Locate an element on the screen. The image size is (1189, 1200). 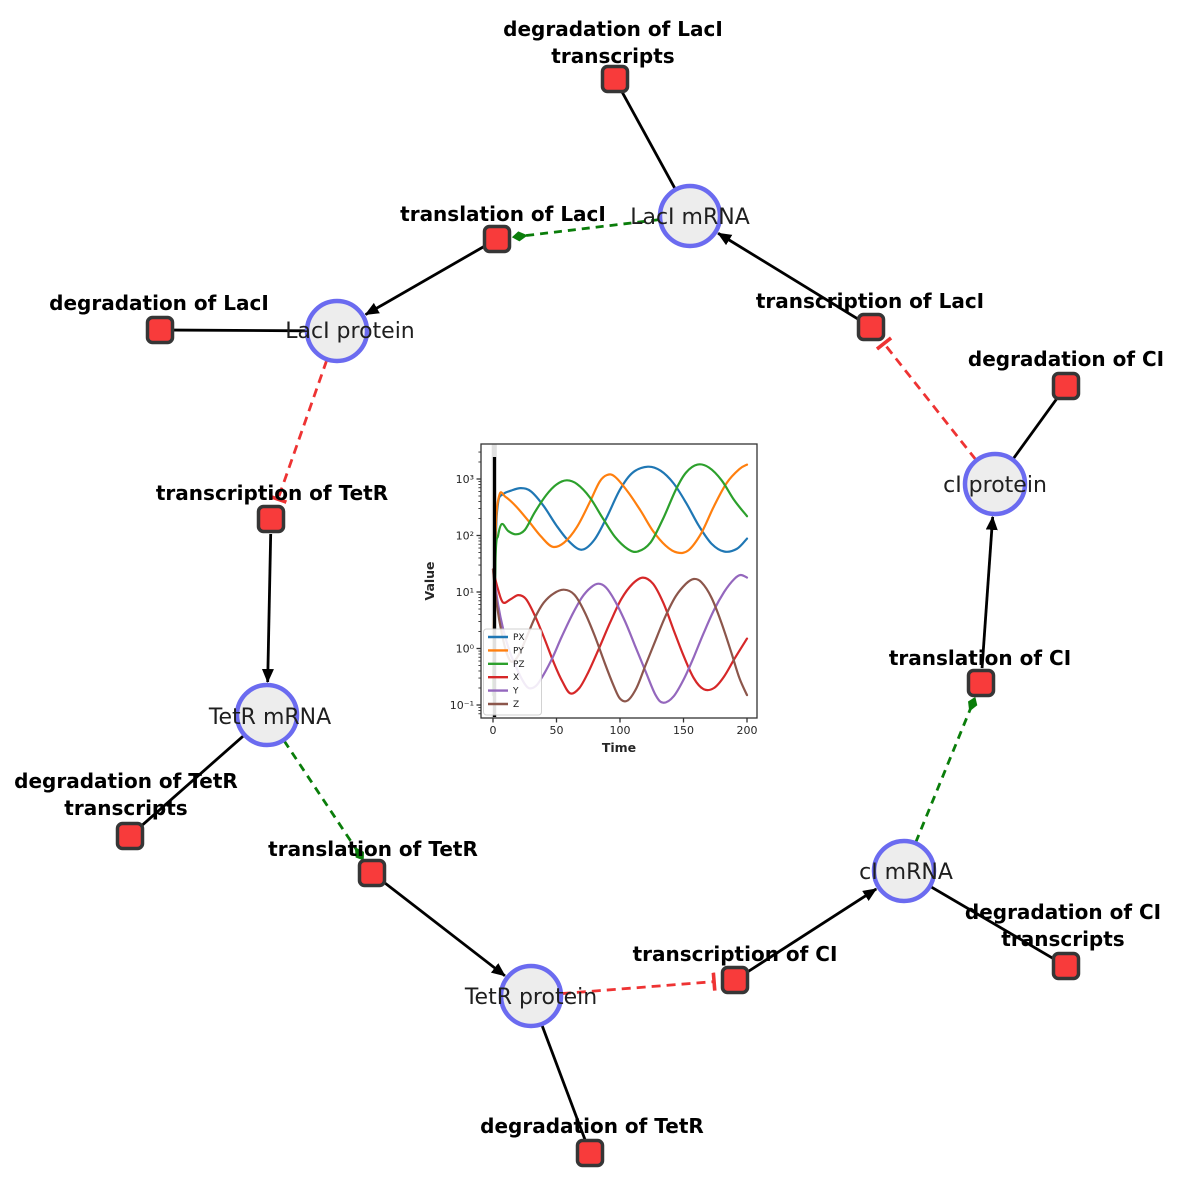
y-tick-label: 10¹ is located at coordinates (465, 592).